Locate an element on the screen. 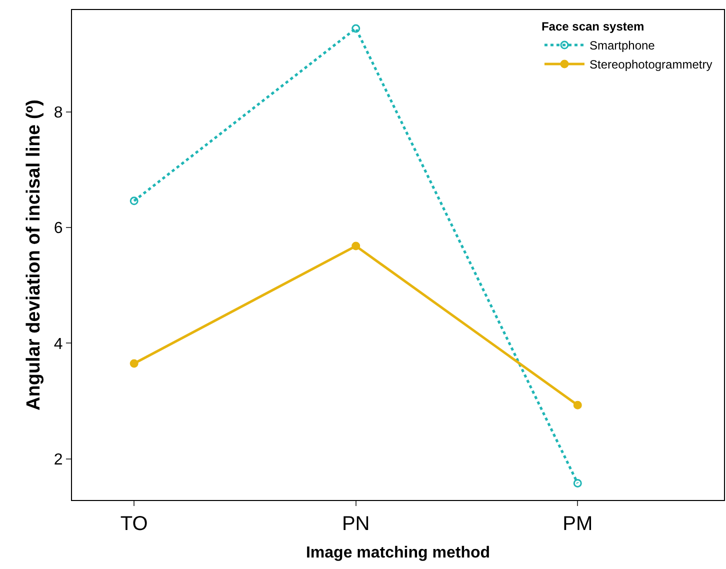  x-tick-label: TO is located at coordinates (134, 524).